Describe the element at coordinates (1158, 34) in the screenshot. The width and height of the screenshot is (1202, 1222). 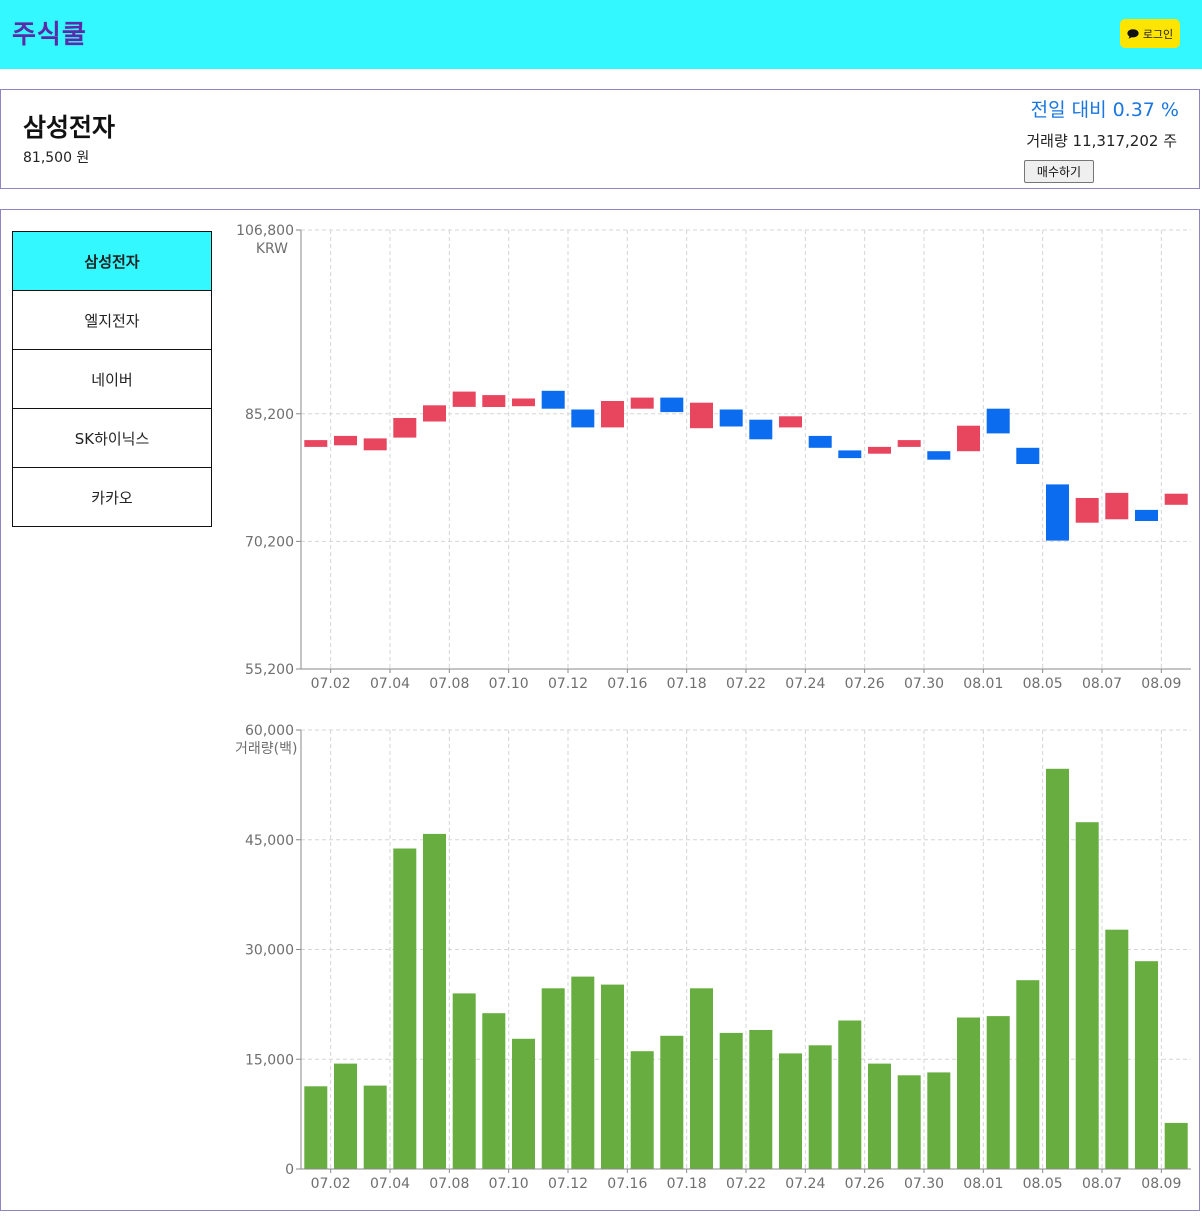
I see `login-button-label: 로그인` at that location.